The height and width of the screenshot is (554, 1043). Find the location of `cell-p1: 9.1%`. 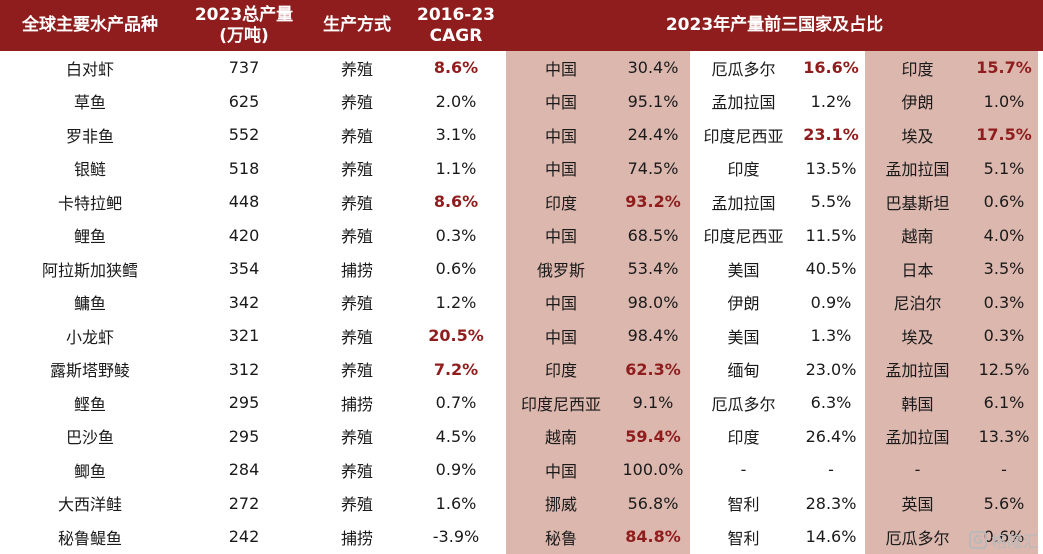

cell-p1: 9.1% is located at coordinates (653, 403).